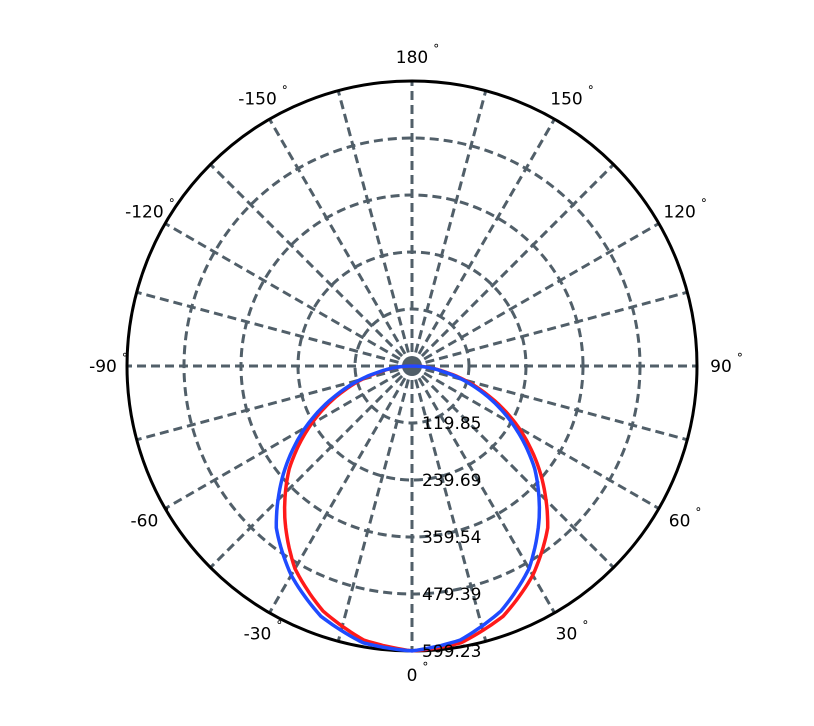  What do you see at coordinates (103, 367) in the screenshot?
I see `angle-tick-label: -90` at bounding box center [103, 367].